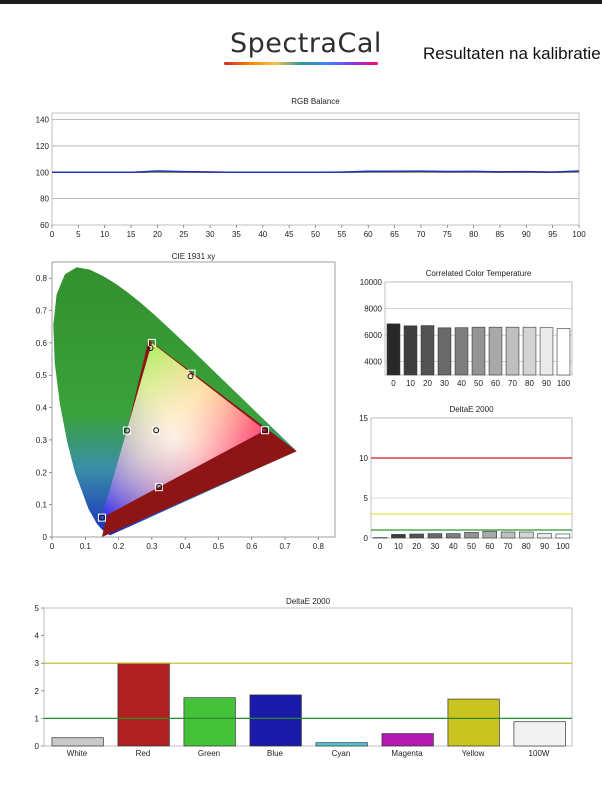  Describe the element at coordinates (219, 546) in the screenshot. I see `x-tick-label: 0.5` at that location.